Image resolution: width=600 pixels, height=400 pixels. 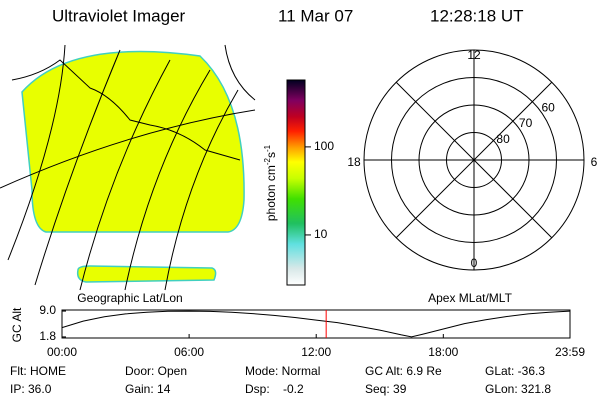 I want to click on status-field: Dsp: -0.2, so click(x=274, y=389).